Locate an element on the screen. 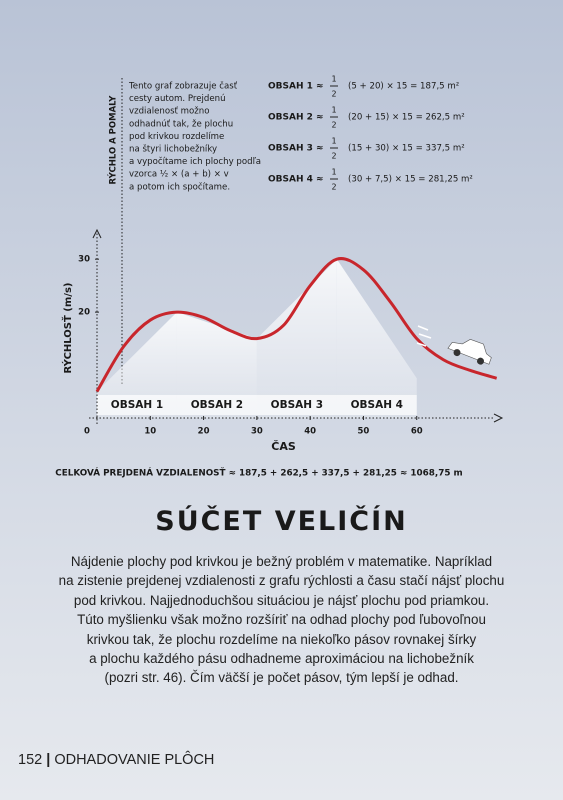 The height and width of the screenshot is (800, 563). footer: 152 | ODHADOVANIE PLÔCH is located at coordinates (116, 760).